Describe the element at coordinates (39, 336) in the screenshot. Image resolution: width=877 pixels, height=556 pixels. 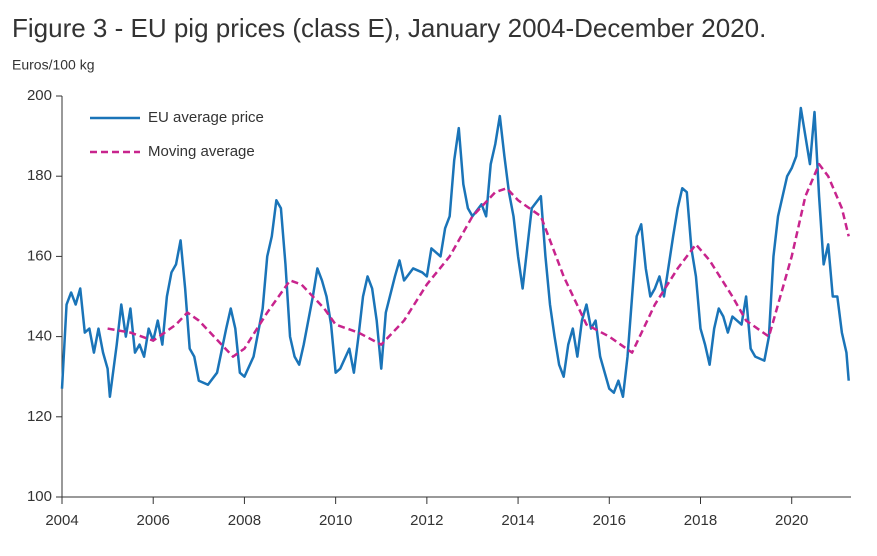
I see `y-tick-label: 140` at that location.